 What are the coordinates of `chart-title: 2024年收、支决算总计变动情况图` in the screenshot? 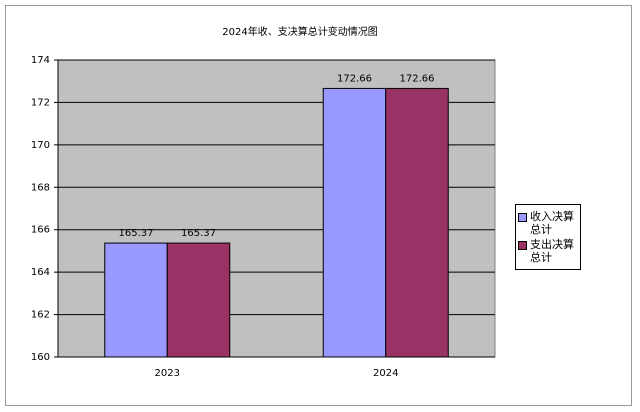 It's located at (299, 31).